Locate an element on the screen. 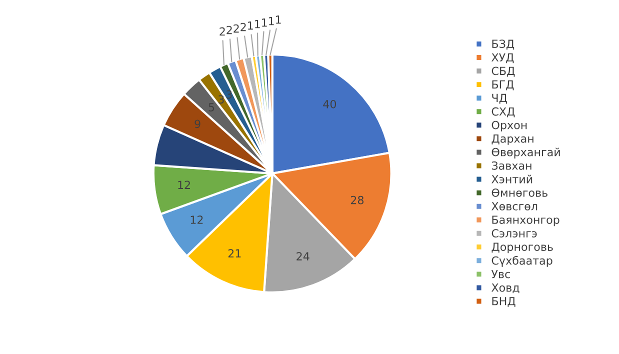 The height and width of the screenshot is (354, 619). legend-label: Хэнтий is located at coordinates (512, 179).